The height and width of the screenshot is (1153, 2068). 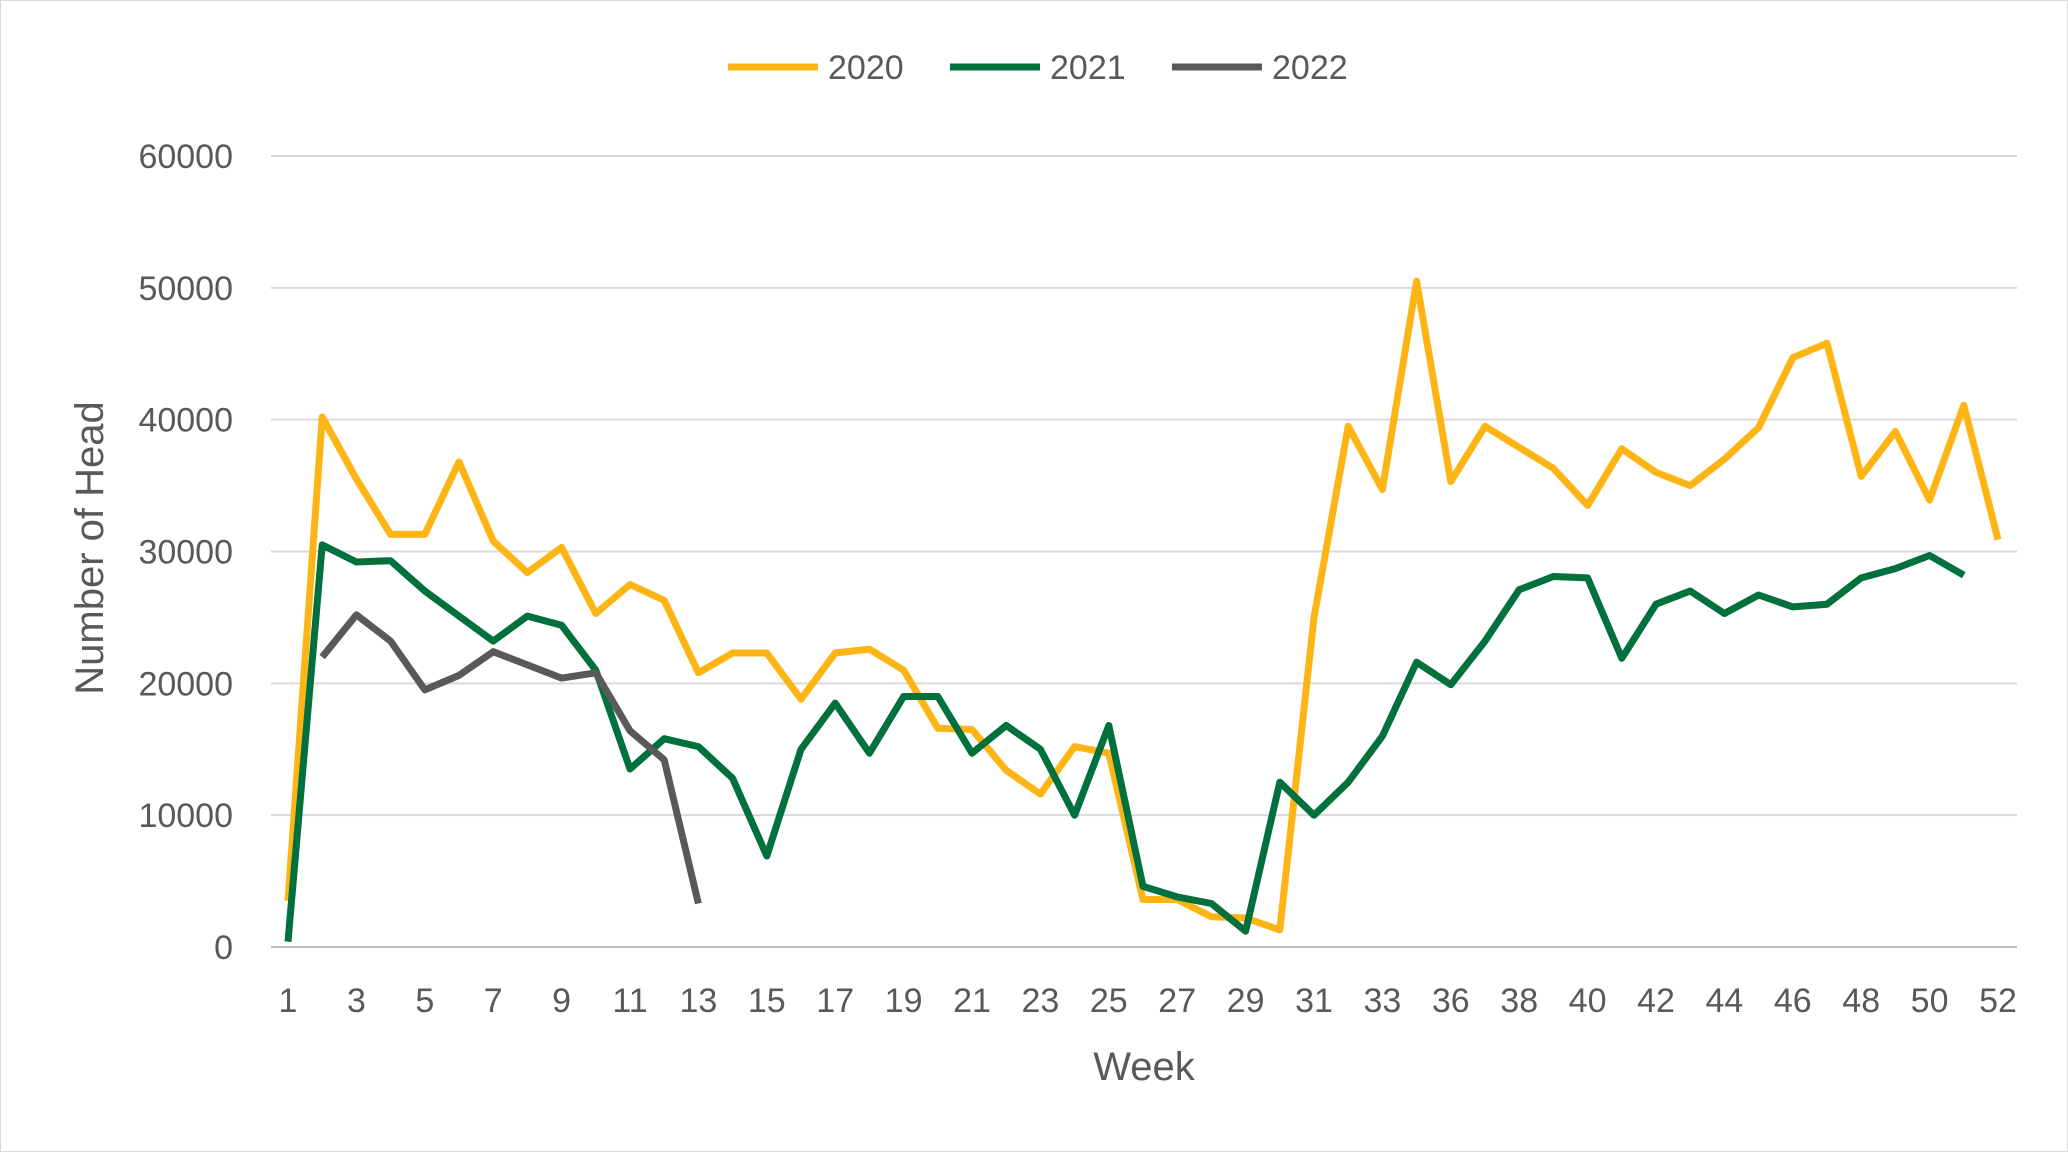 I want to click on x-tick-label: 38, so click(x=1519, y=1001).